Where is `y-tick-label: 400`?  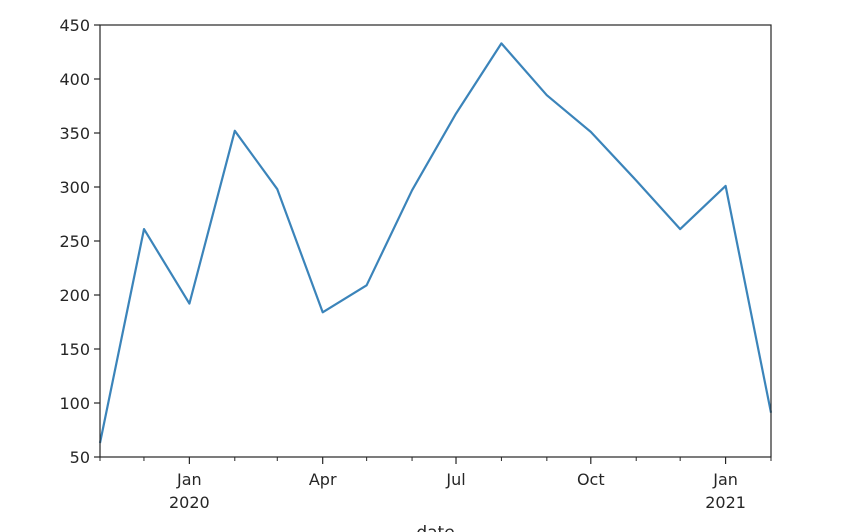 y-tick-label: 400 is located at coordinates (74, 79).